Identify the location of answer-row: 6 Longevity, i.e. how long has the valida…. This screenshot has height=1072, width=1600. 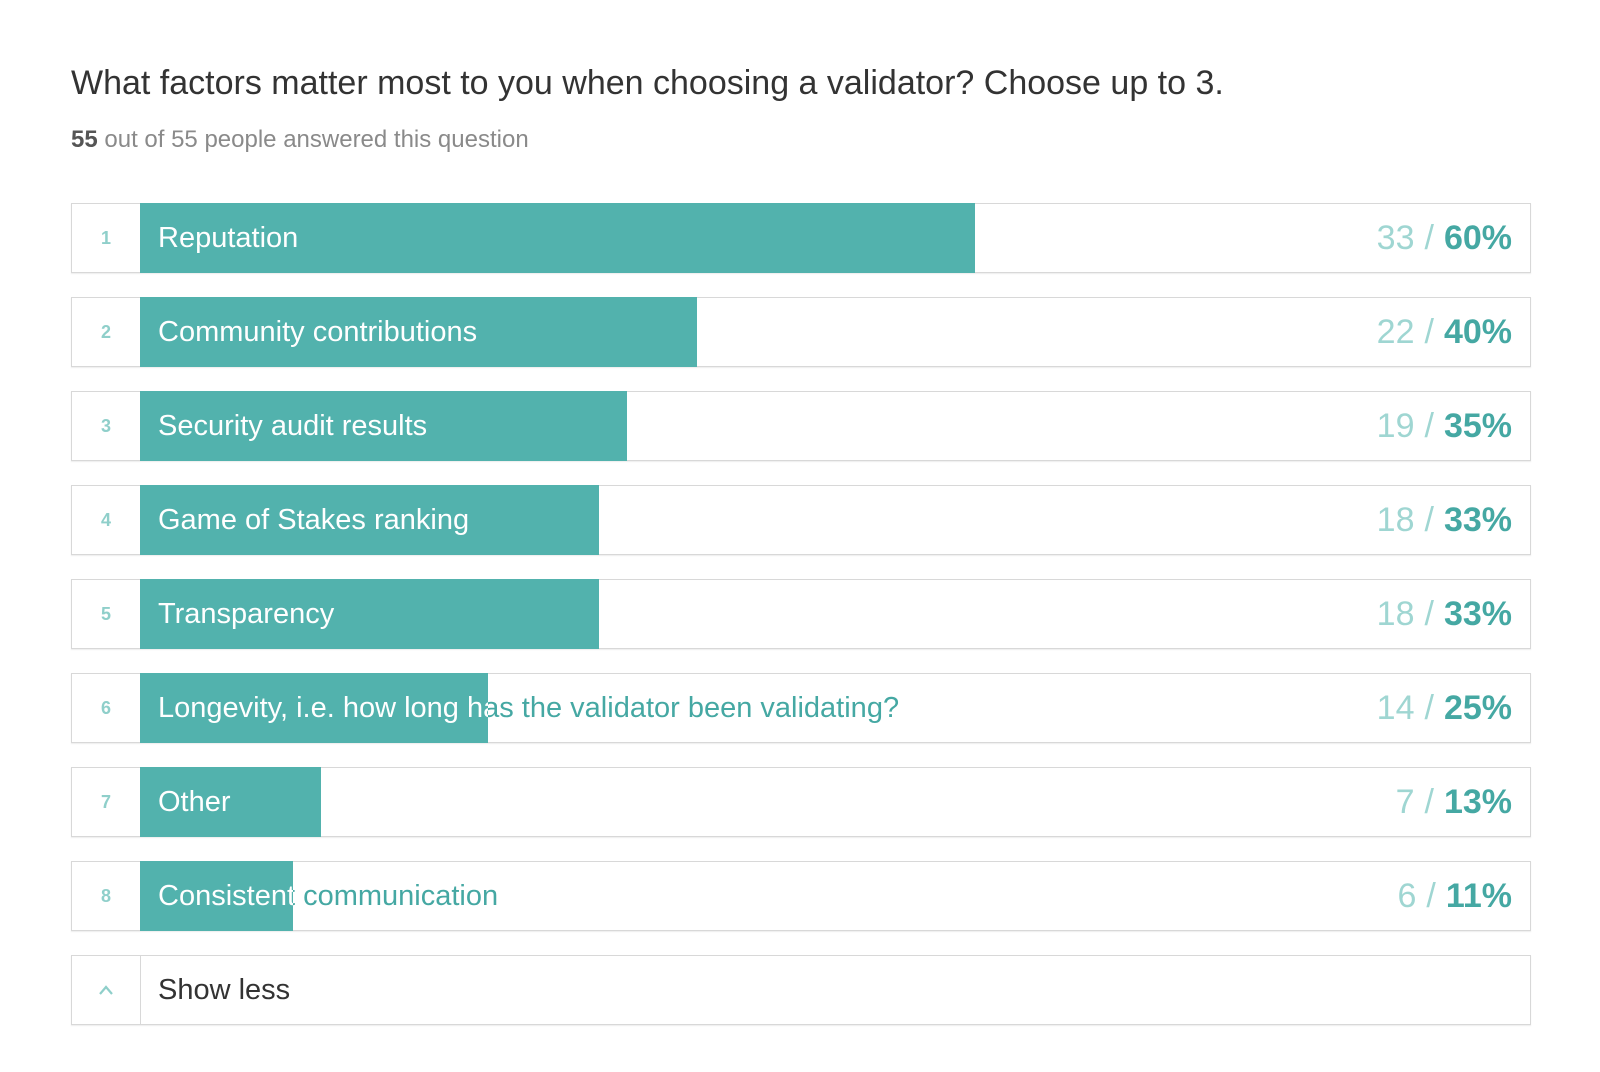
(801, 708).